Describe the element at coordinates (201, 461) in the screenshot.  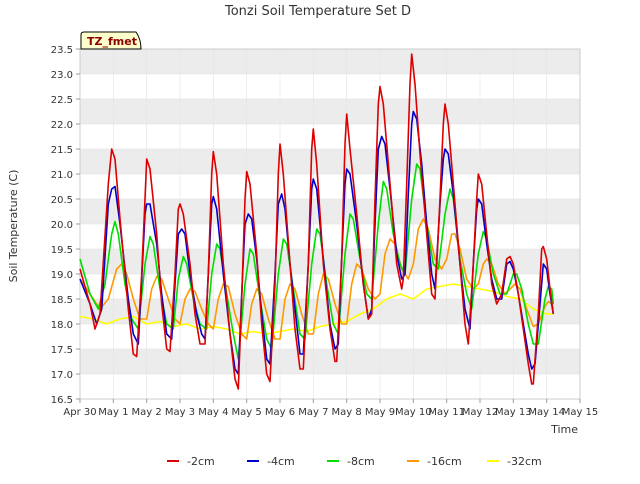
I see `legend-label: -2cm` at that location.